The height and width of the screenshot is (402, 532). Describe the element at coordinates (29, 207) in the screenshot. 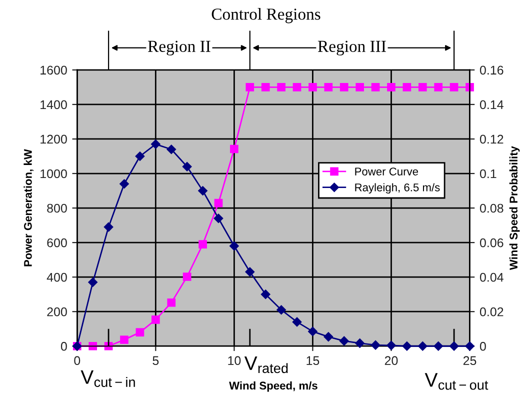

I see `y-axis-title: Power Generation, kW` at that location.